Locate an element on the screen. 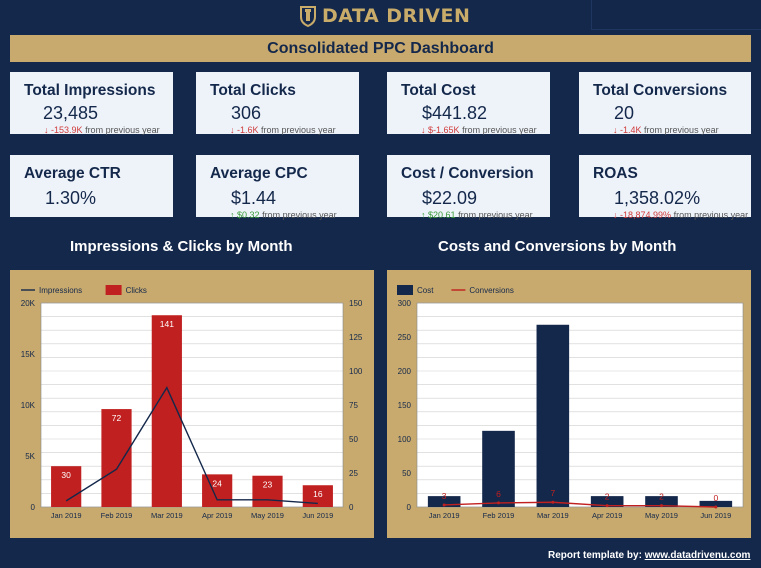  left-tick-label: 100 is located at coordinates (405, 439).